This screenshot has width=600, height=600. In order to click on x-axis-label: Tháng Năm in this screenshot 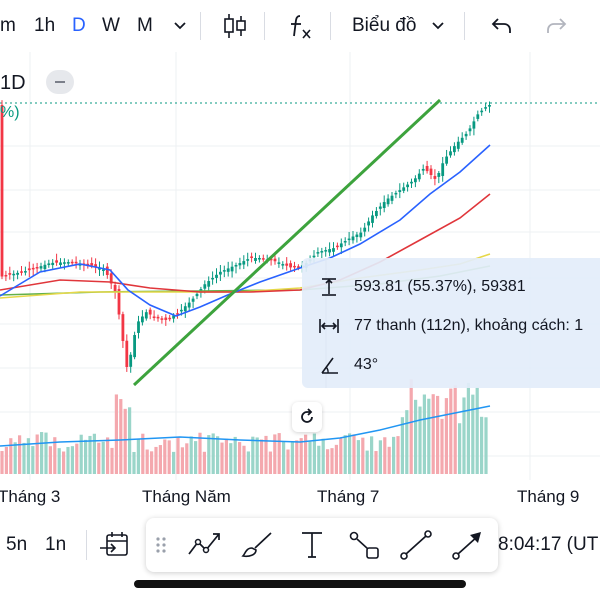, I will do `click(186, 496)`.